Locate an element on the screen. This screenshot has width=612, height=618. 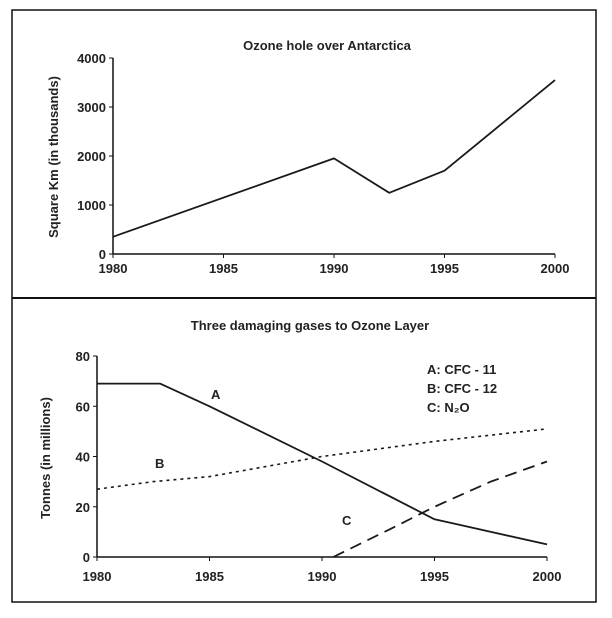
series-label-b: B is located at coordinates (159, 463).